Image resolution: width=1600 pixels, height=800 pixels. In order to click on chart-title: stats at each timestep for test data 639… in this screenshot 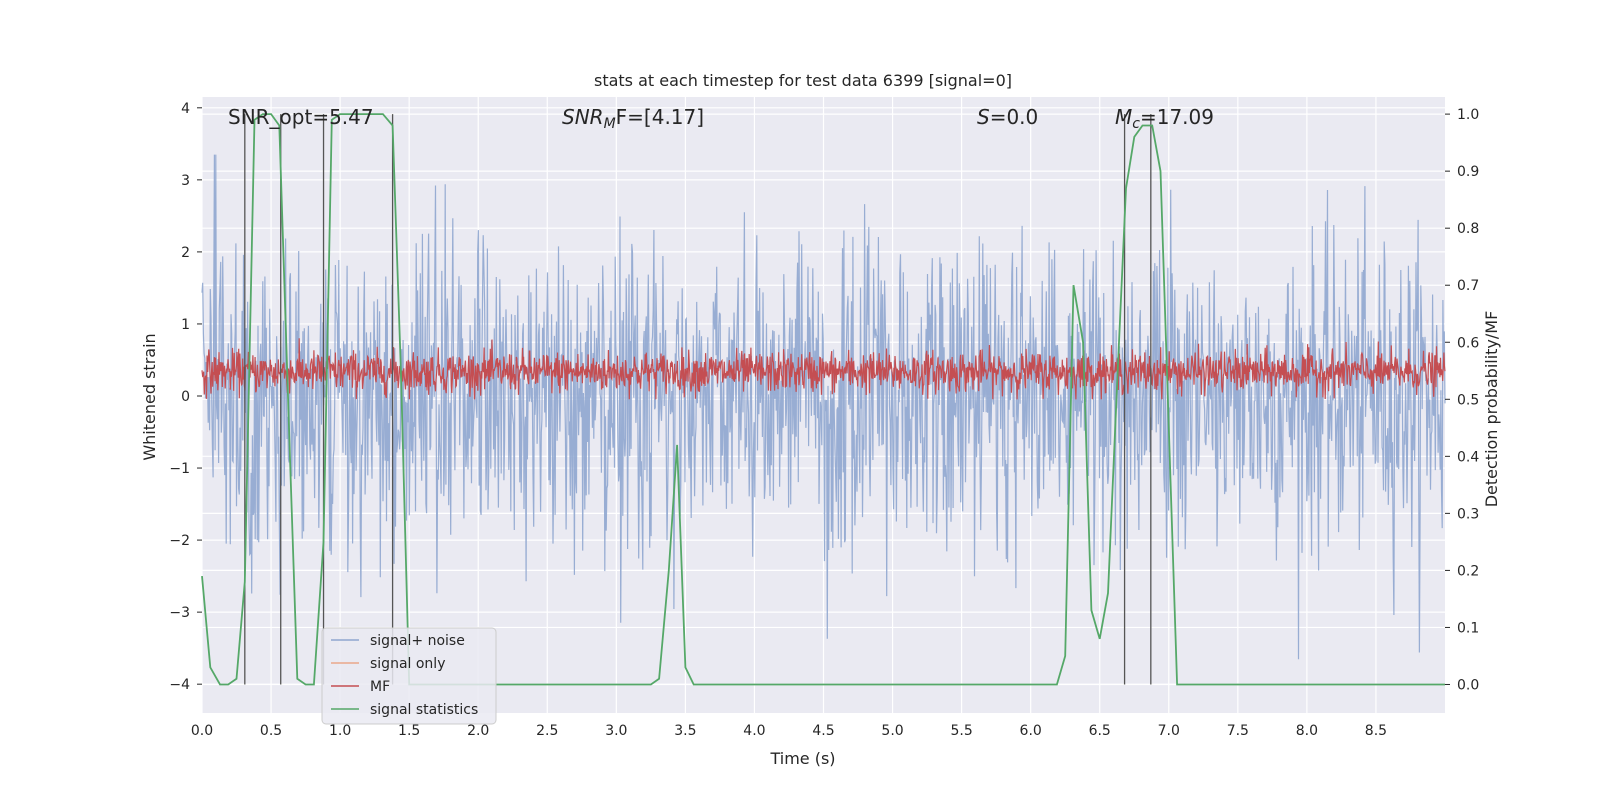, I will do `click(803, 80)`.